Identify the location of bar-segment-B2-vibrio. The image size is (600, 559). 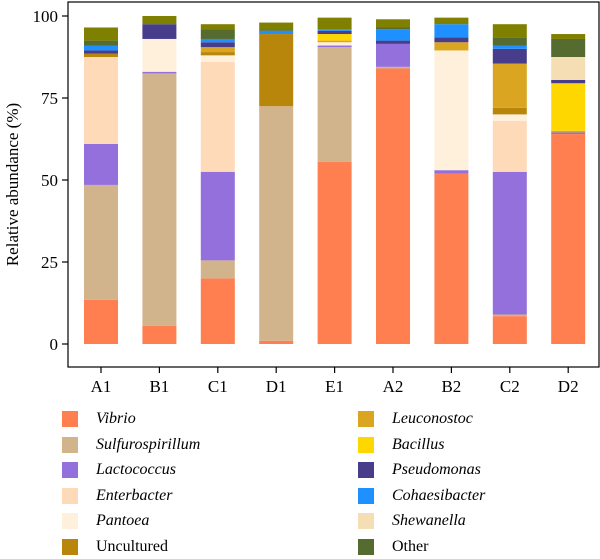
(451, 258).